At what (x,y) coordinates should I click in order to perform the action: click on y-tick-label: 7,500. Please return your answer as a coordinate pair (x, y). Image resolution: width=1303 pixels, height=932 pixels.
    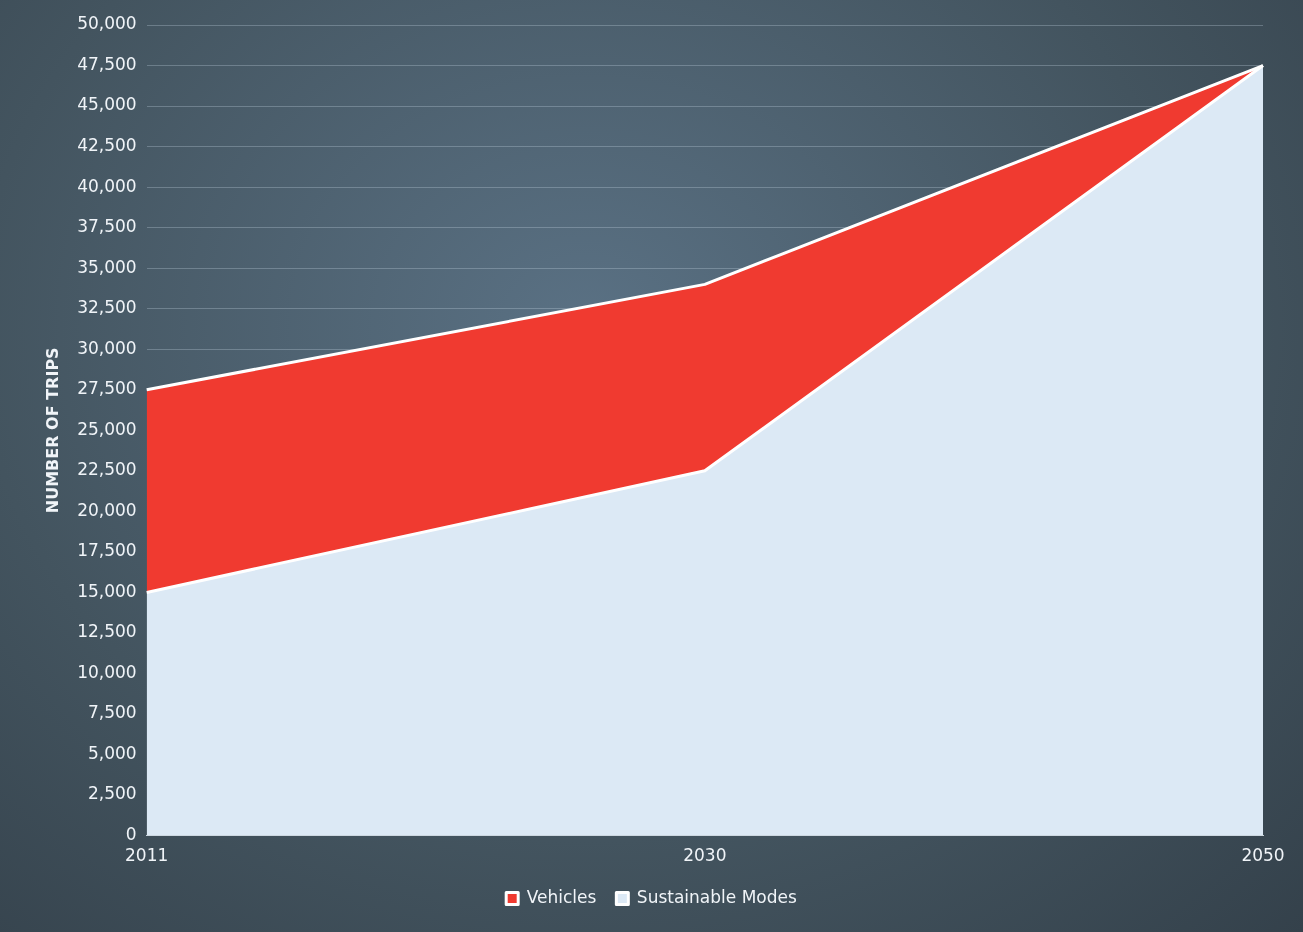
    Looking at the image, I should click on (112, 712).